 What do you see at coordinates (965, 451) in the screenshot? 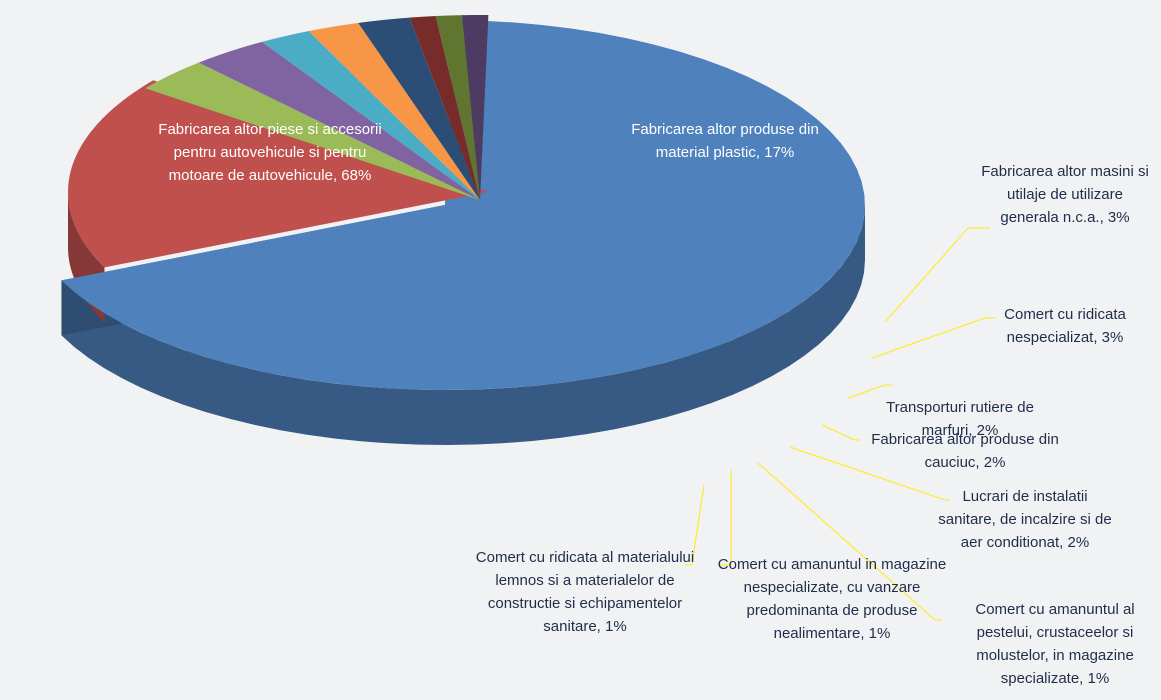
I see `data-label: Fabricarea altor produse din cauciuc, 2%` at bounding box center [965, 451].